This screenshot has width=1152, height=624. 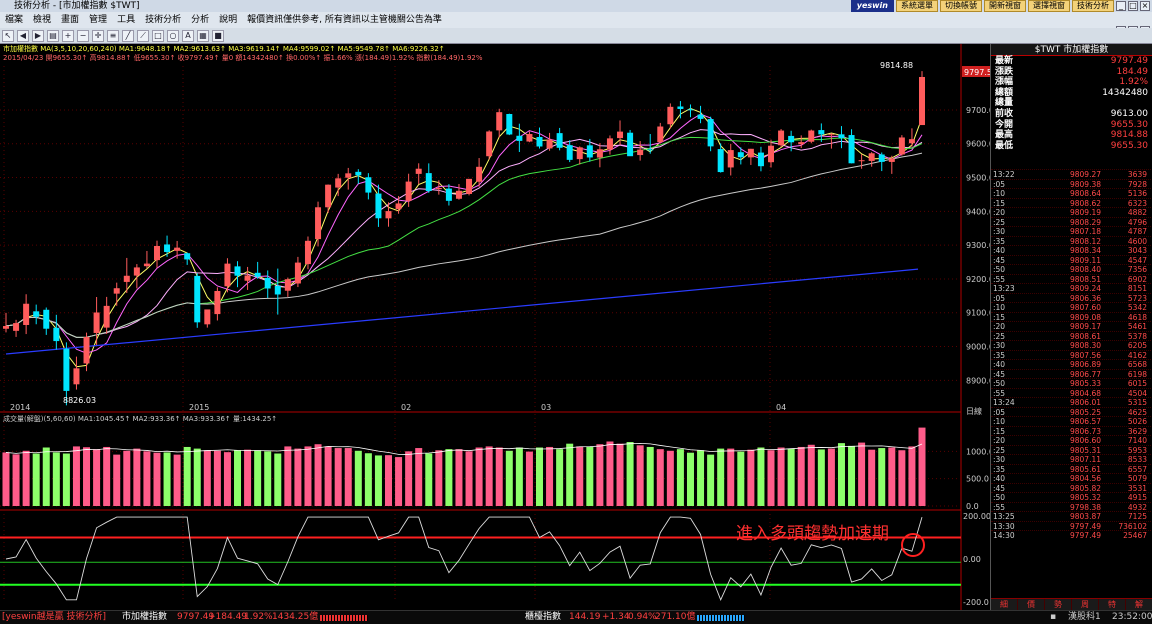 What do you see at coordinates (1137, 469) in the screenshot?
I see `tick-volume: 6557` at bounding box center [1137, 469].